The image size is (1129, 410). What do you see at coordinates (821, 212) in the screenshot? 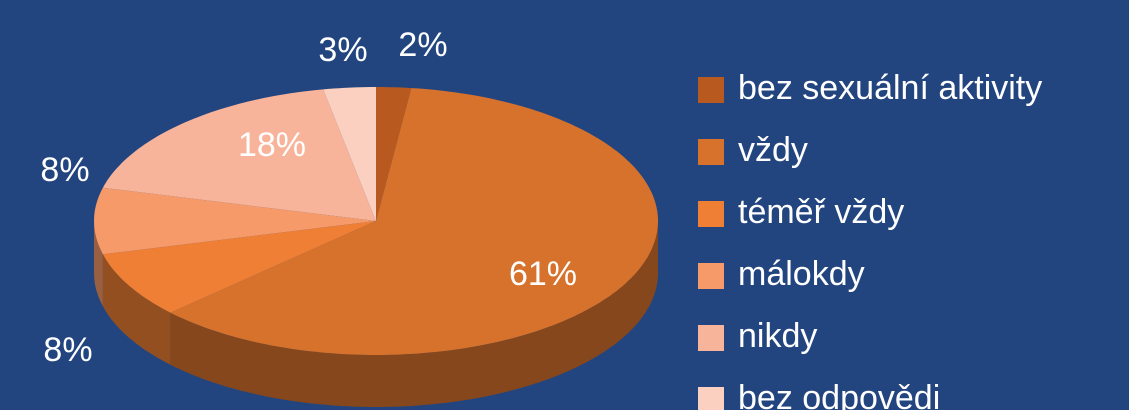
I see `legend-label: téměř vždy` at bounding box center [821, 212].